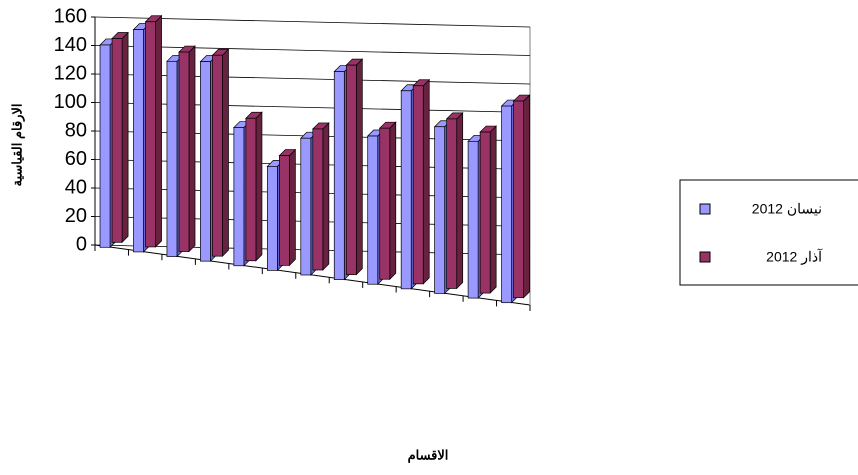 This screenshot has width=858, height=475. Describe the element at coordinates (76, 130) in the screenshot. I see `y-tick-label: 80` at that location.